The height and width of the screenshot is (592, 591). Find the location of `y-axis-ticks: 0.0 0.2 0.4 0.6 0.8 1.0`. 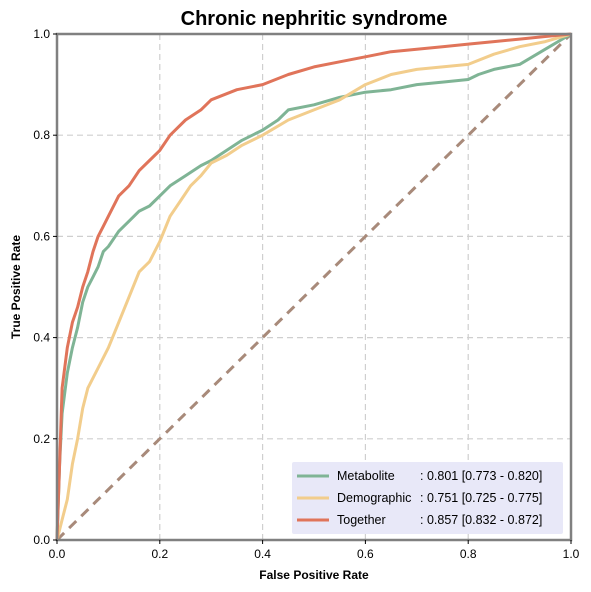

y-axis-ticks: 0.0 0.2 0.4 0.6 0.8 1.0 is located at coordinates (45, 287).